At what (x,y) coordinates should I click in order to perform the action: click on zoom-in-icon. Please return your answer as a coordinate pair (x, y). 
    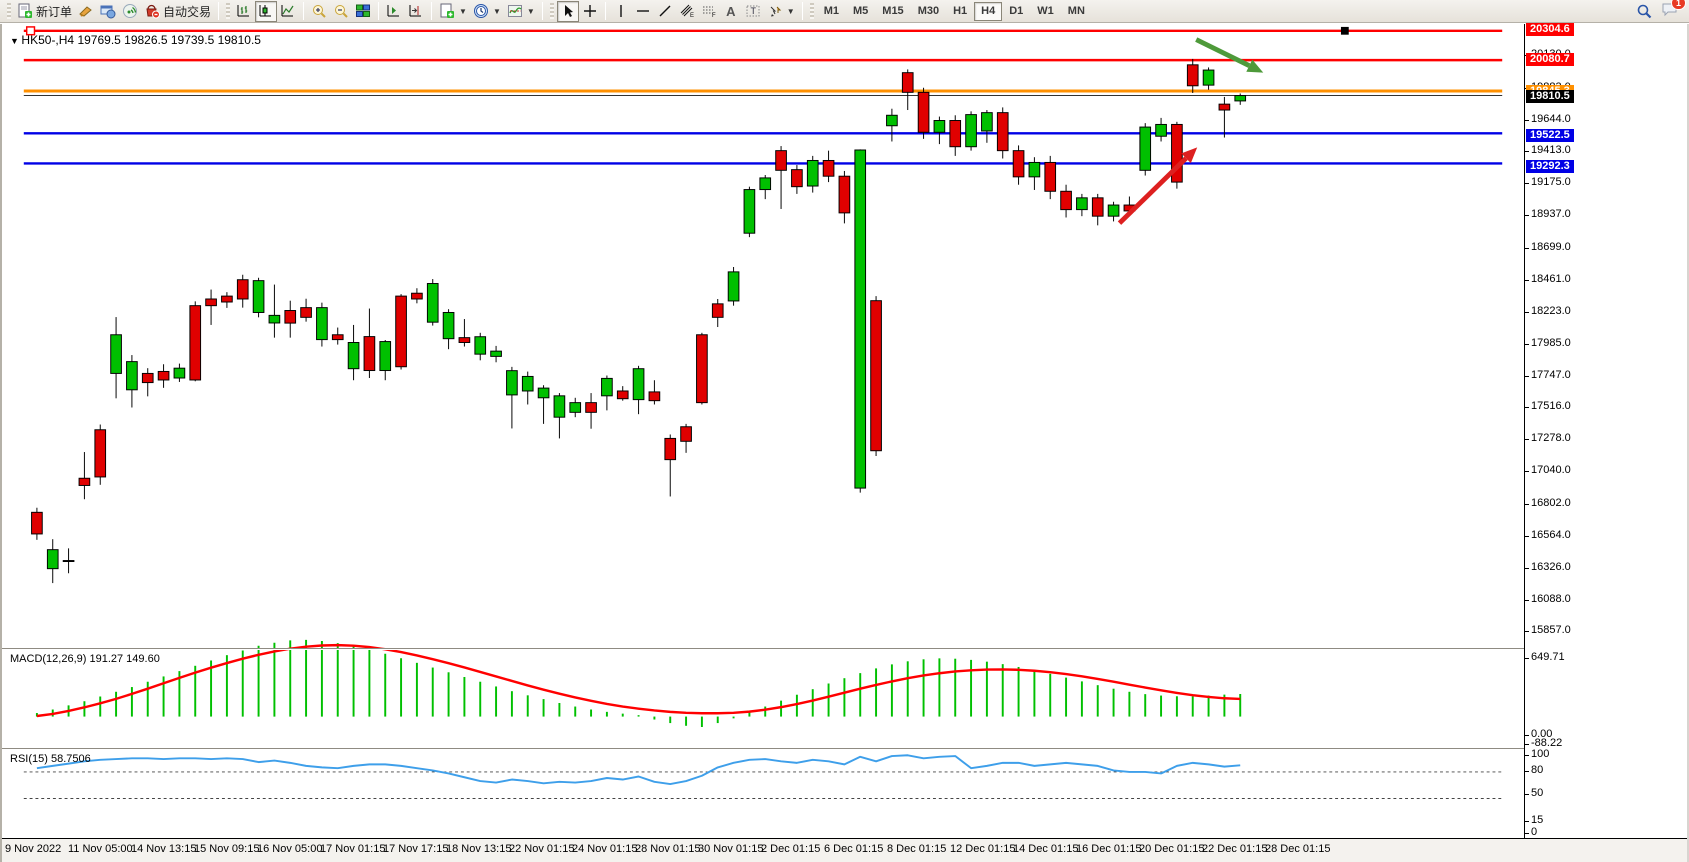
    Looking at the image, I should click on (319, 11).